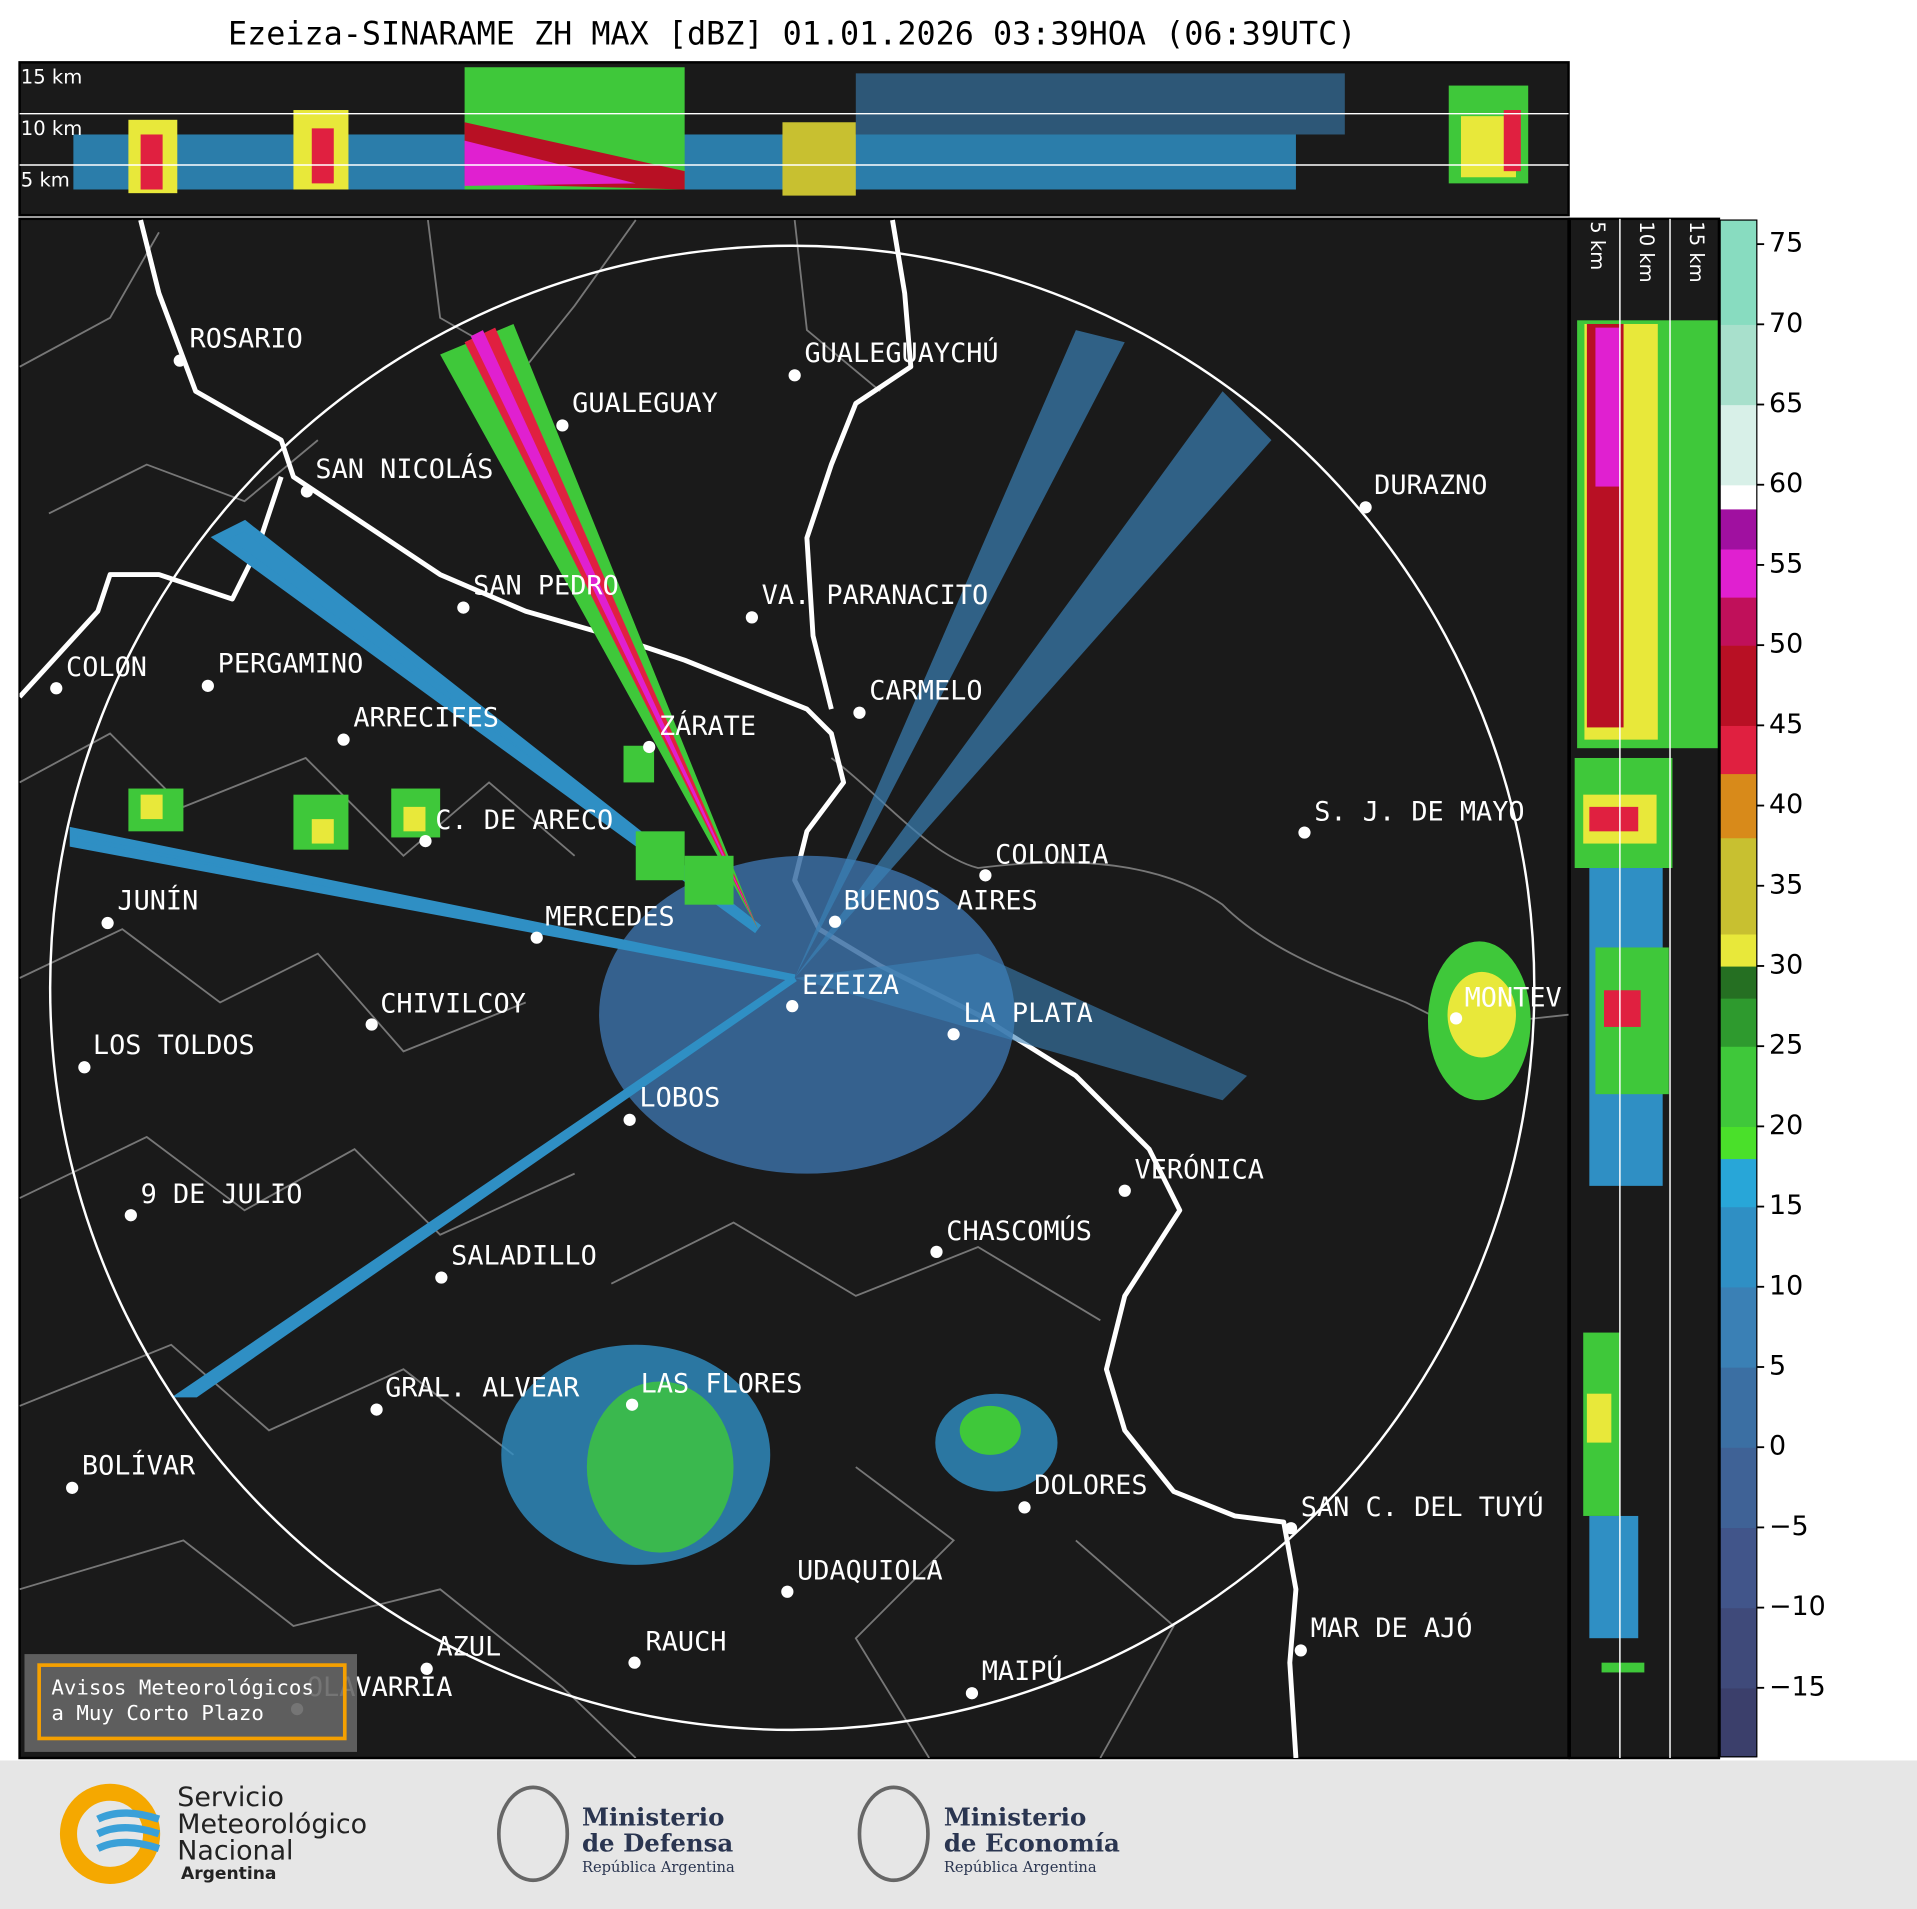  I want to click on city-label: SAN NICOLÁS, so click(404, 469).